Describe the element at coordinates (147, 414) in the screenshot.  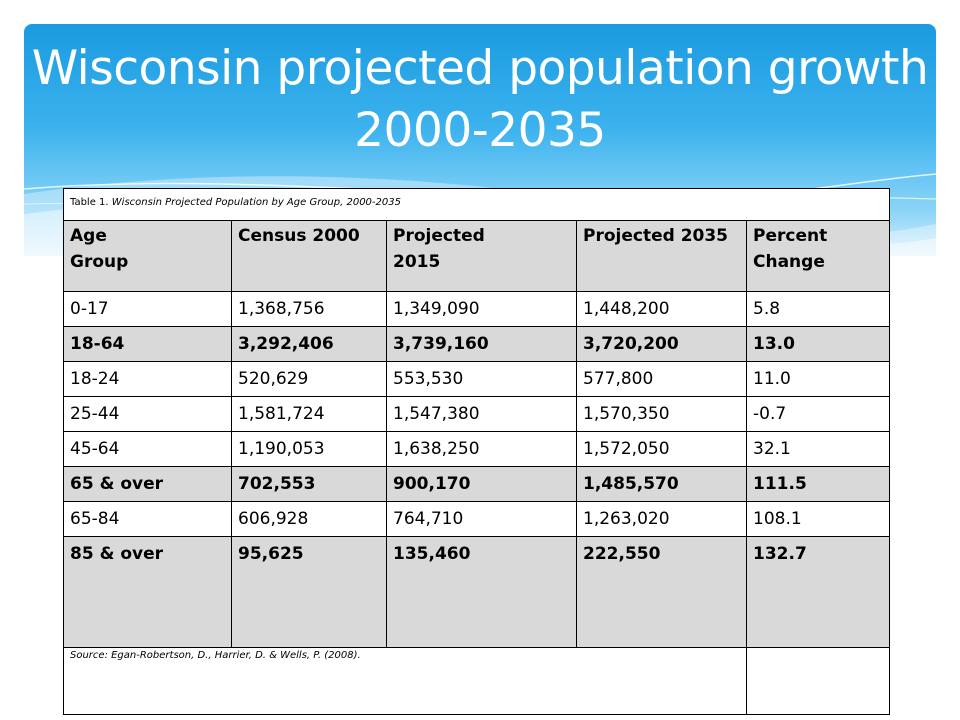
I see `age-group-cell: 25-44` at that location.